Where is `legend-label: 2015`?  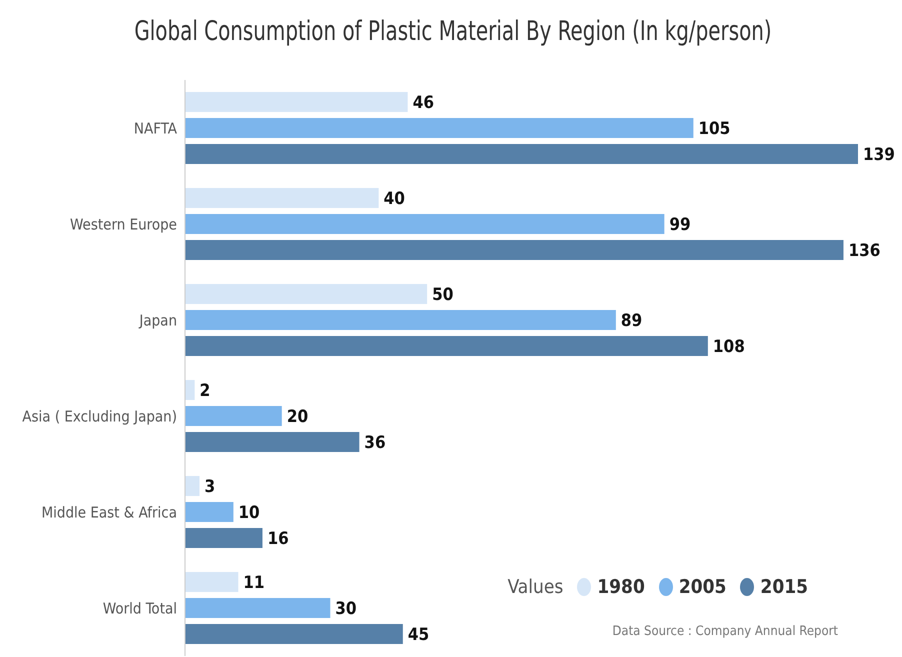
legend-label: 2015 is located at coordinates (783, 587).